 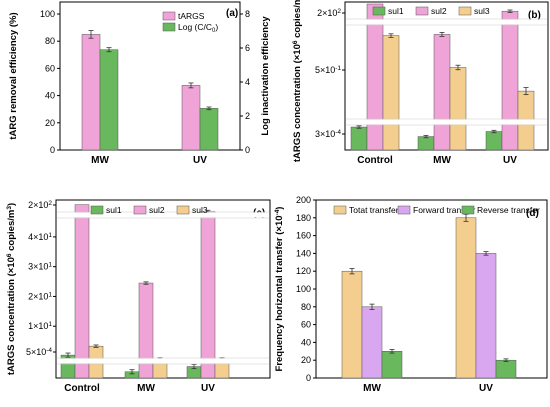 What do you see at coordinates (247, 150) in the screenshot?
I see `panel-a-y2tick-label: 0` at bounding box center [247, 150].